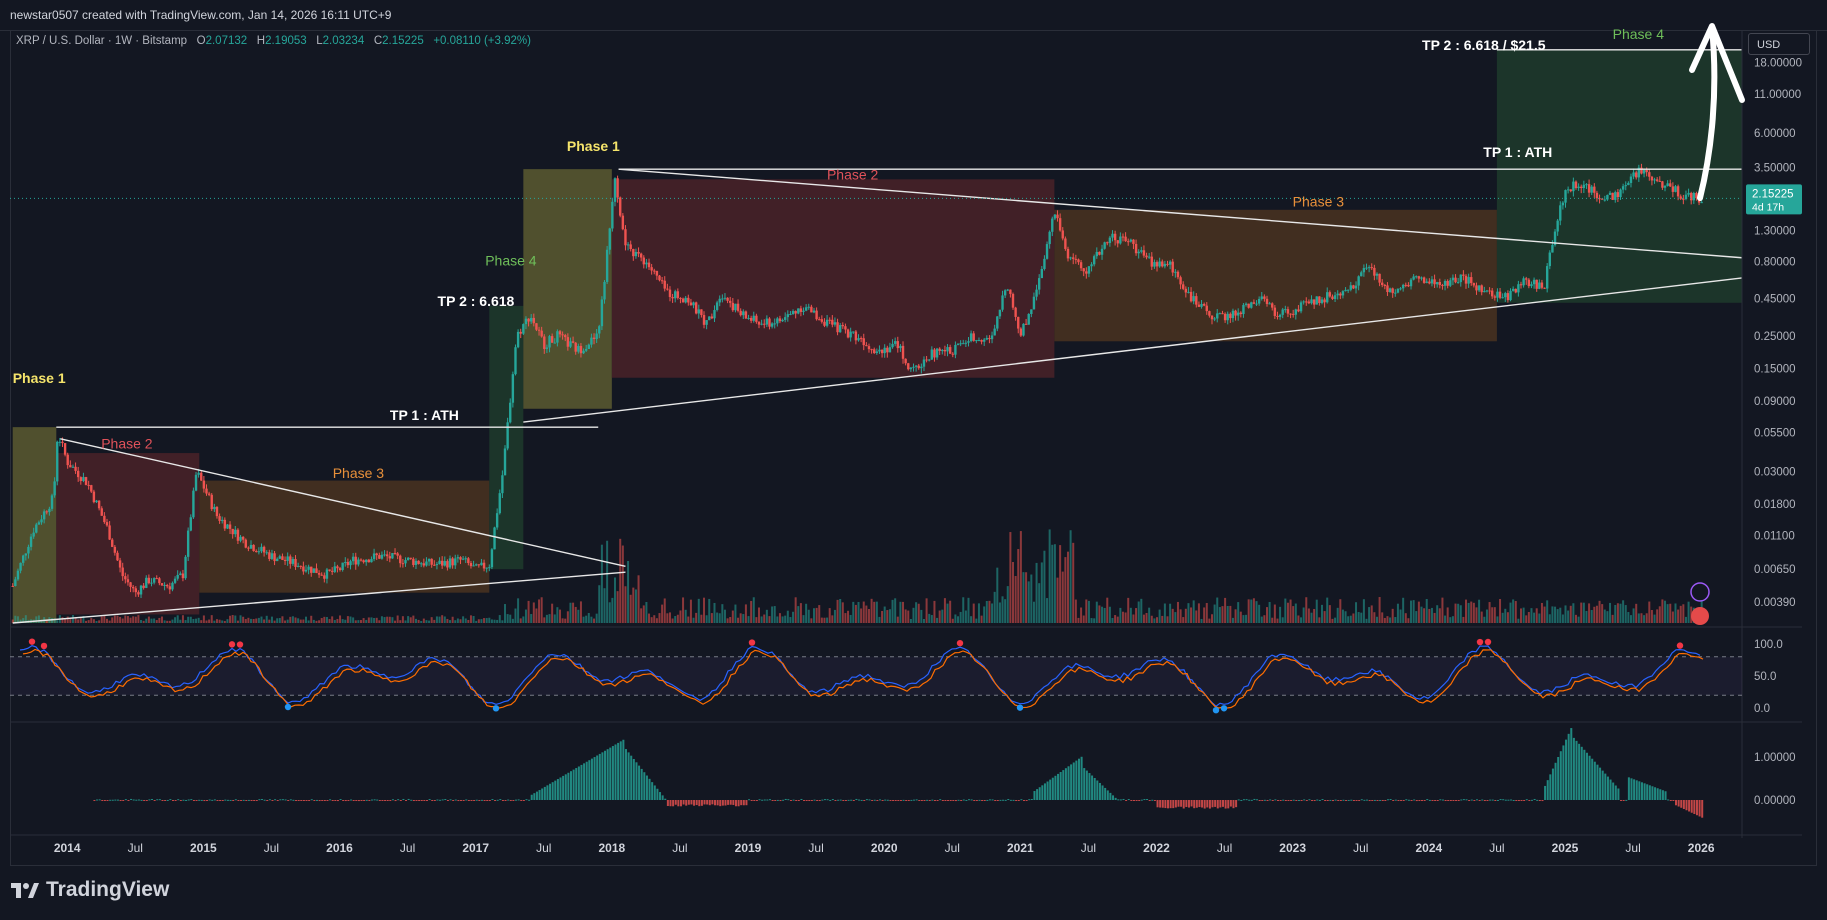 The image size is (1827, 920). I want to click on overbought-dot, so click(1680, 645).